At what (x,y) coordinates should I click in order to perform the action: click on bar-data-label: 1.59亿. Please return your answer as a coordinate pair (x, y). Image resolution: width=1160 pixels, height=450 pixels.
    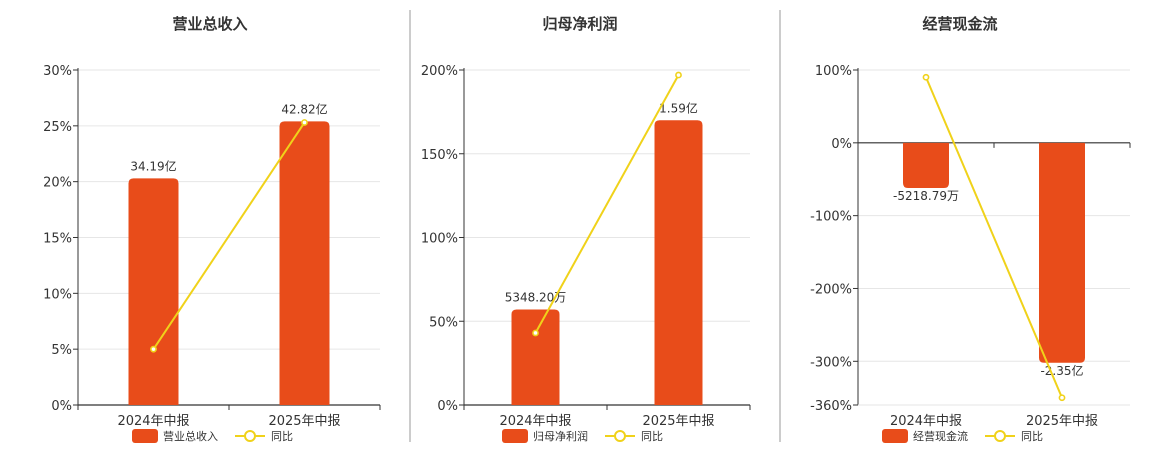
    Looking at the image, I should click on (678, 107).